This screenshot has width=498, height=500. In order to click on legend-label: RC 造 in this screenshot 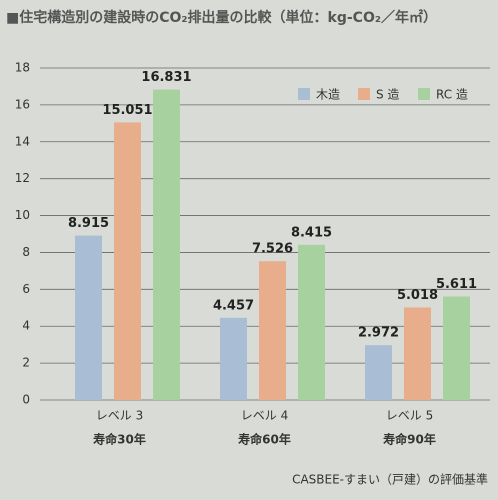, I will do `click(452, 95)`.